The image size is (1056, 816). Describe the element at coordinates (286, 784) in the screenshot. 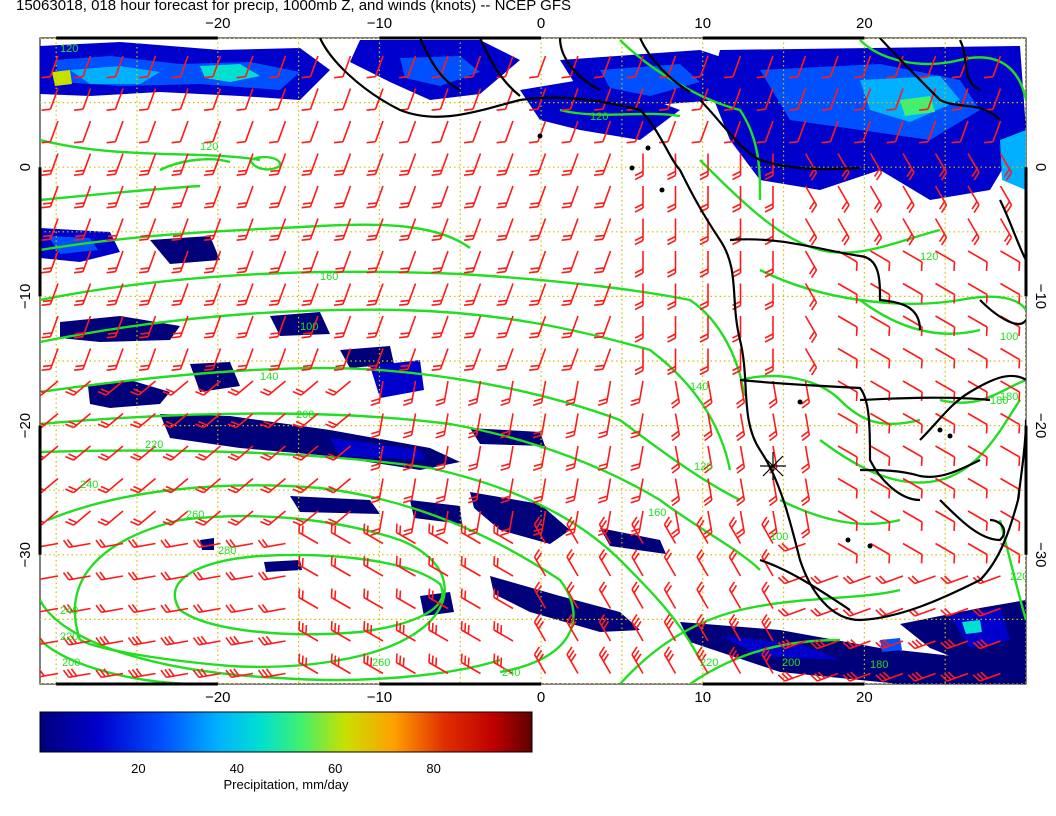

I see `colorbar-label: Precipitation, mm/day` at that location.